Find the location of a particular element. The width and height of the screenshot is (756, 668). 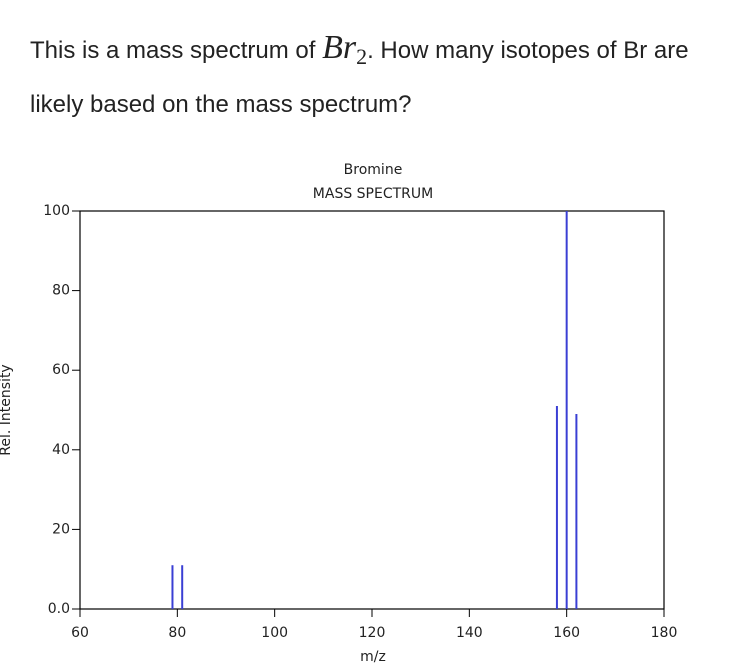

x-tick-label: 100 is located at coordinates (274, 633).